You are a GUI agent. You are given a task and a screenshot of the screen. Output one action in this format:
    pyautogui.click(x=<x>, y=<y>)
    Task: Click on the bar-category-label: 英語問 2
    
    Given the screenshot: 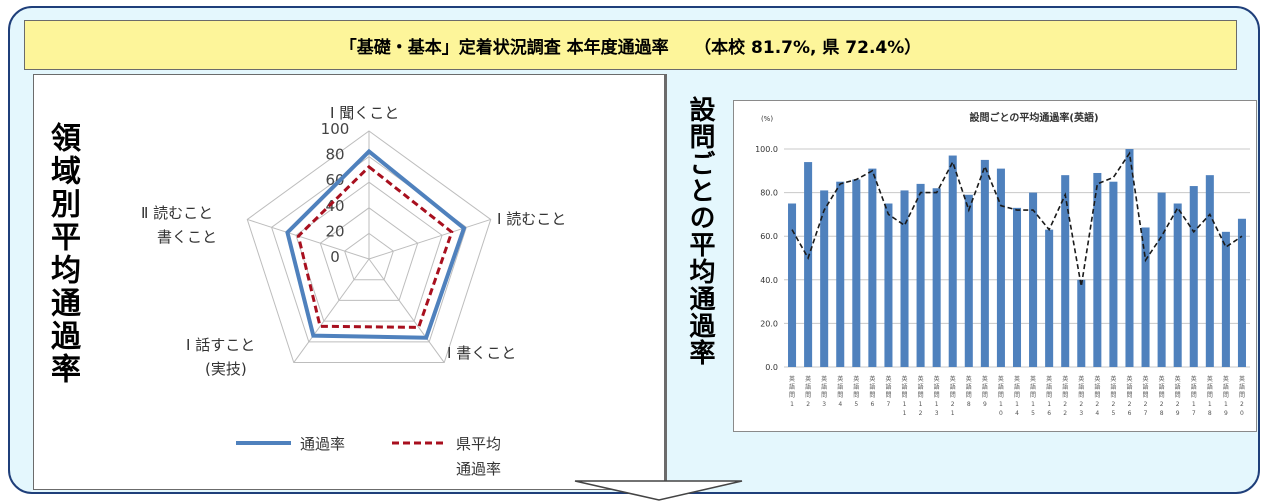 What is the action you would take?
    pyautogui.click(x=808, y=391)
    